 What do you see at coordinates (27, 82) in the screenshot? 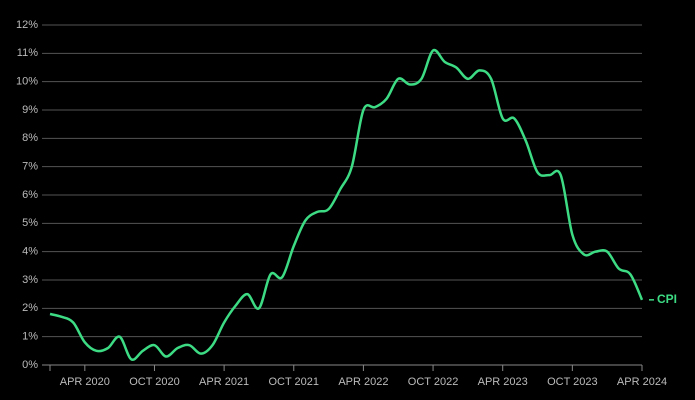
I see `y-tick-label: 10%` at bounding box center [27, 82].